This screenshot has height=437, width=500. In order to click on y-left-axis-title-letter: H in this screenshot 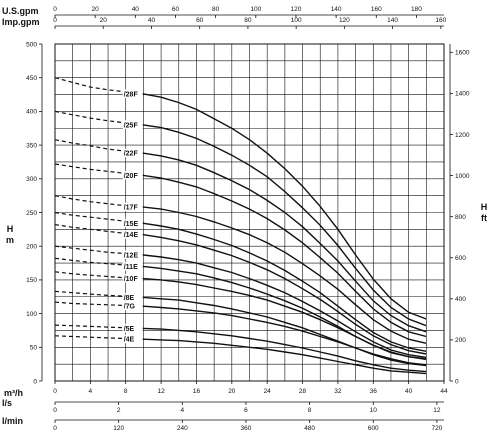, I will do `click(10, 229)`.